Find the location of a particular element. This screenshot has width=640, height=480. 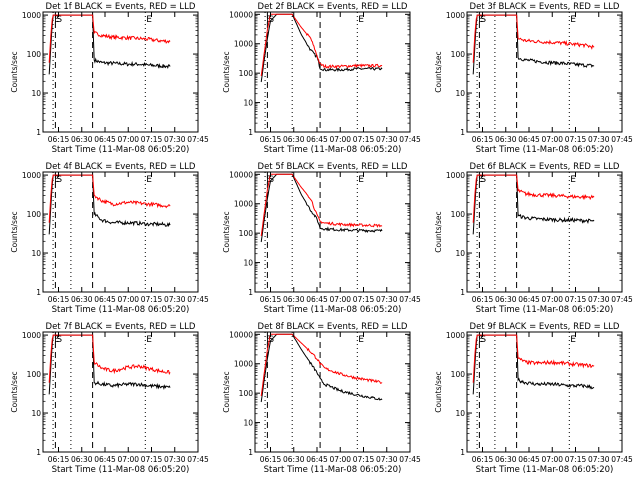

panel-title: Det 4f BLACK = Events, RED = LLD is located at coordinates (121, 167).